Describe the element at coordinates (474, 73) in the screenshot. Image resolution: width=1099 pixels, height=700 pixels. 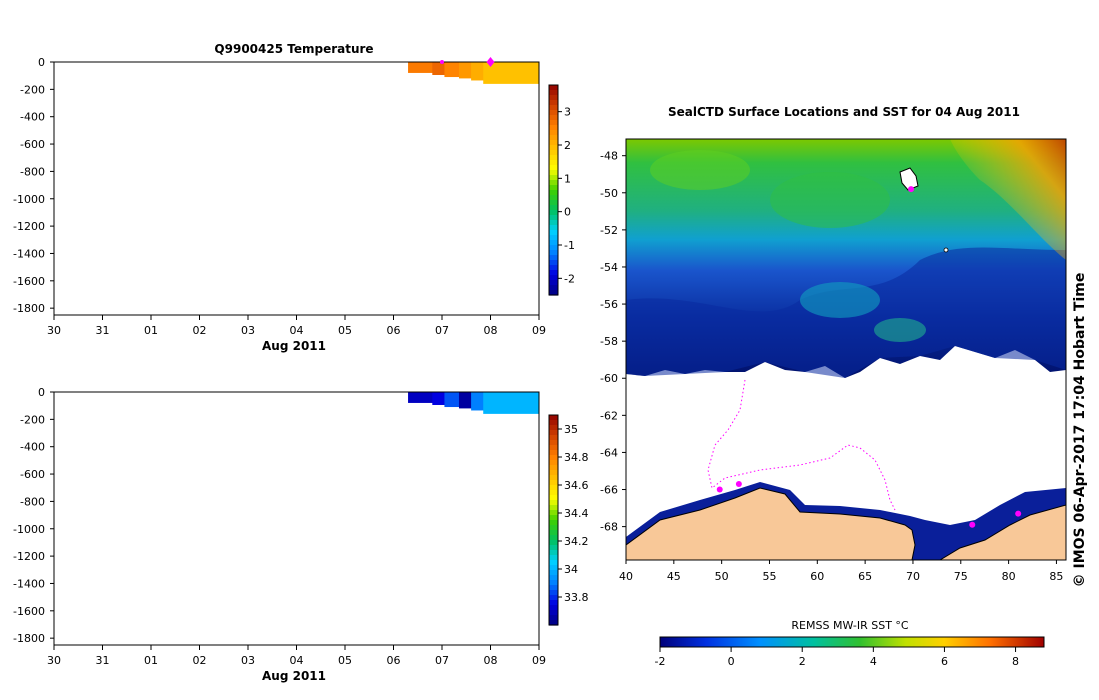
I see `temperature-profile-cells` at that location.